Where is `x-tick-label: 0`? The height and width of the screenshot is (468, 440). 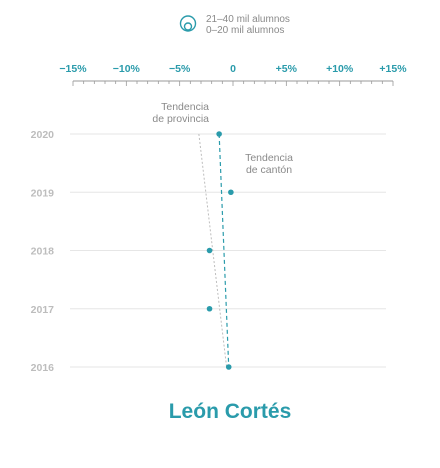 x-tick-label: 0 is located at coordinates (233, 69).